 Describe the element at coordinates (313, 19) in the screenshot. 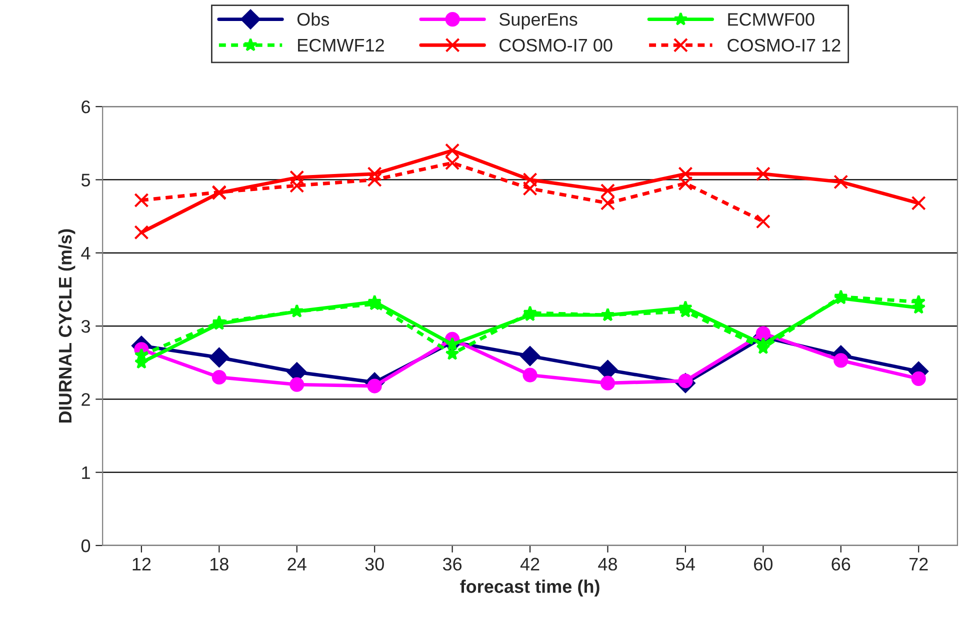

I see `legend-label: Obs` at that location.